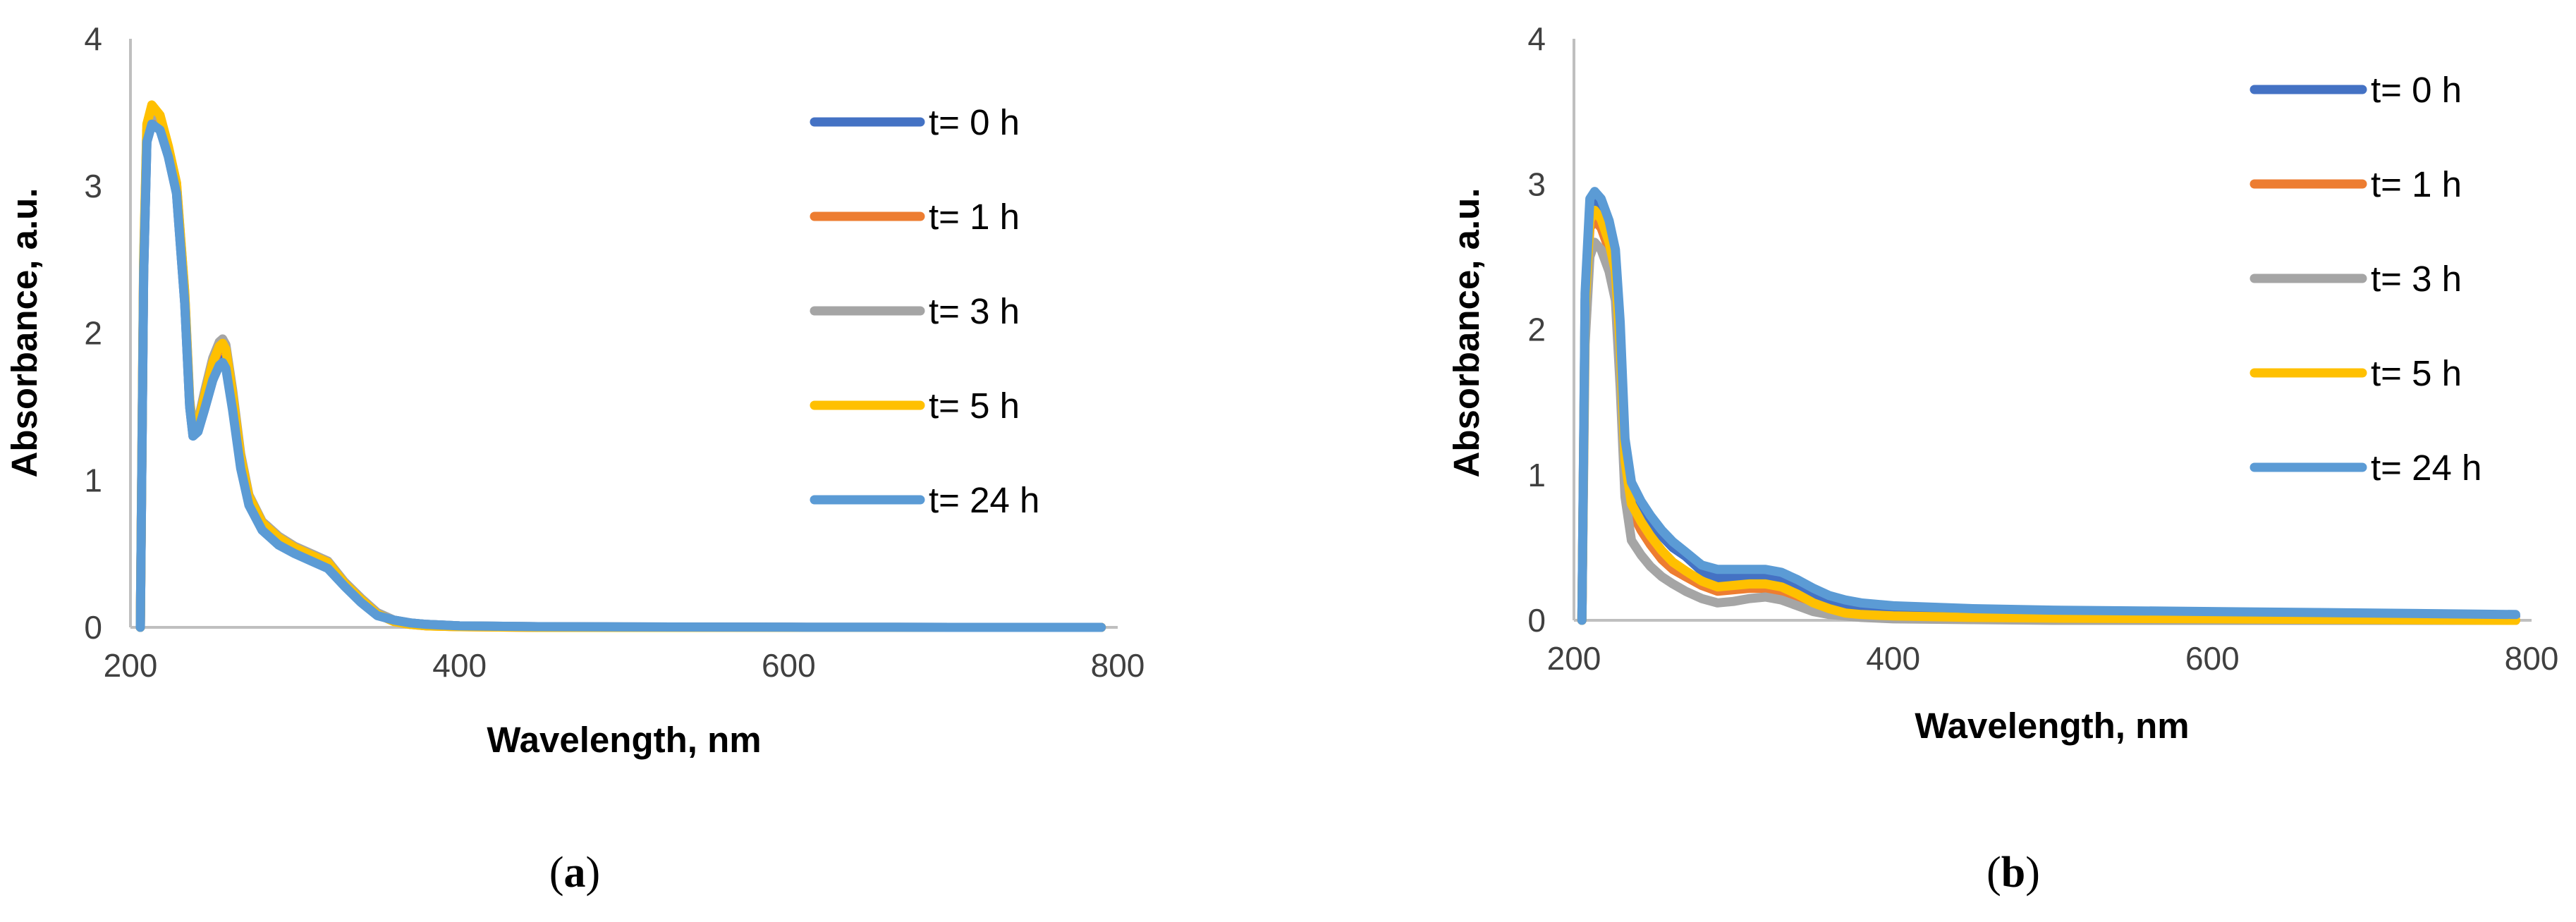 The image size is (2576, 922). I want to click on panel-caption: (a), so click(575, 873).